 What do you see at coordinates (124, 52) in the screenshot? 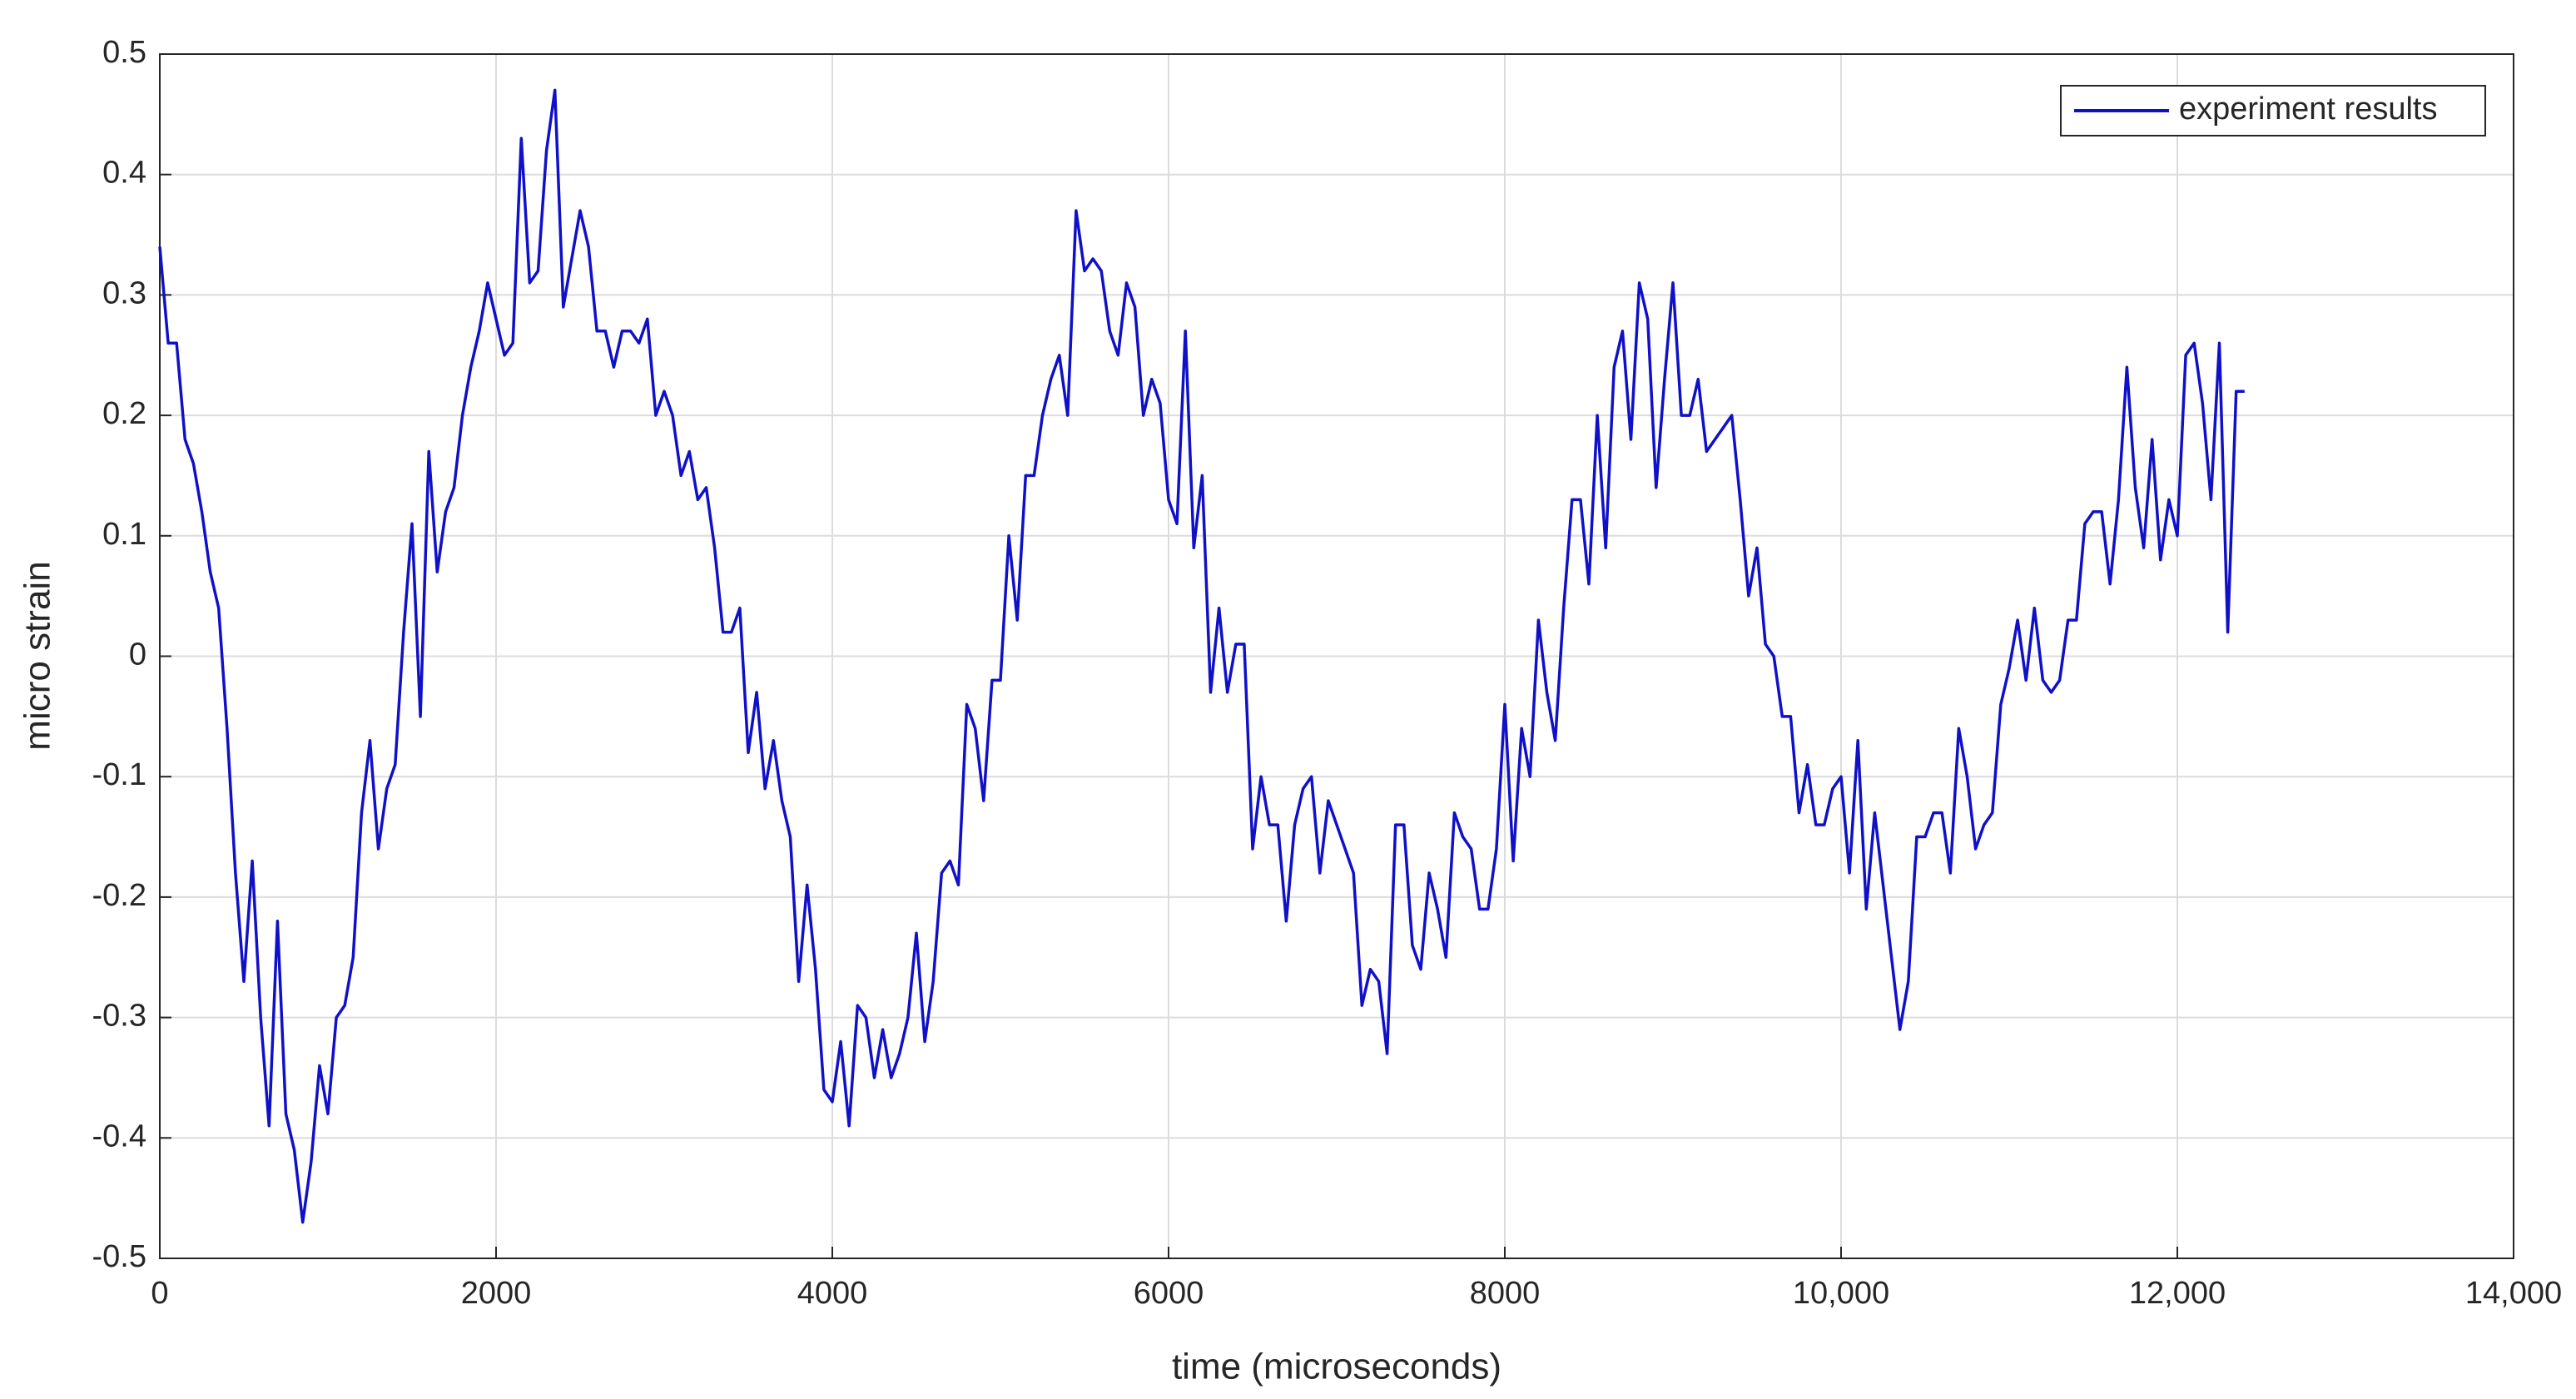
I see `y-tick-label: 0.5` at bounding box center [124, 52].